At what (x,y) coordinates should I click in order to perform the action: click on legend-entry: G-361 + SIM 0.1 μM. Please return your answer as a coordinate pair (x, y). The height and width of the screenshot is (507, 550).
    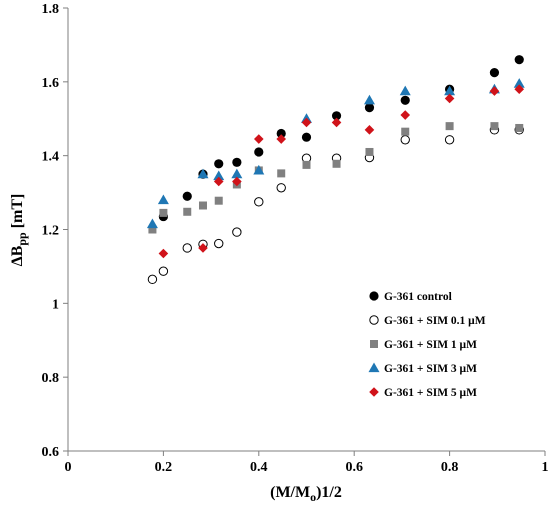
    Looking at the image, I should click on (427, 321).